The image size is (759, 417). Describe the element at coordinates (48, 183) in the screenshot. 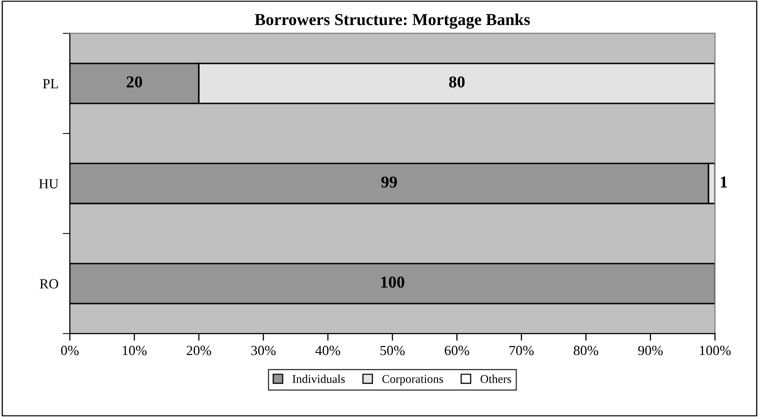

I see `y-tick-label: HU` at that location.